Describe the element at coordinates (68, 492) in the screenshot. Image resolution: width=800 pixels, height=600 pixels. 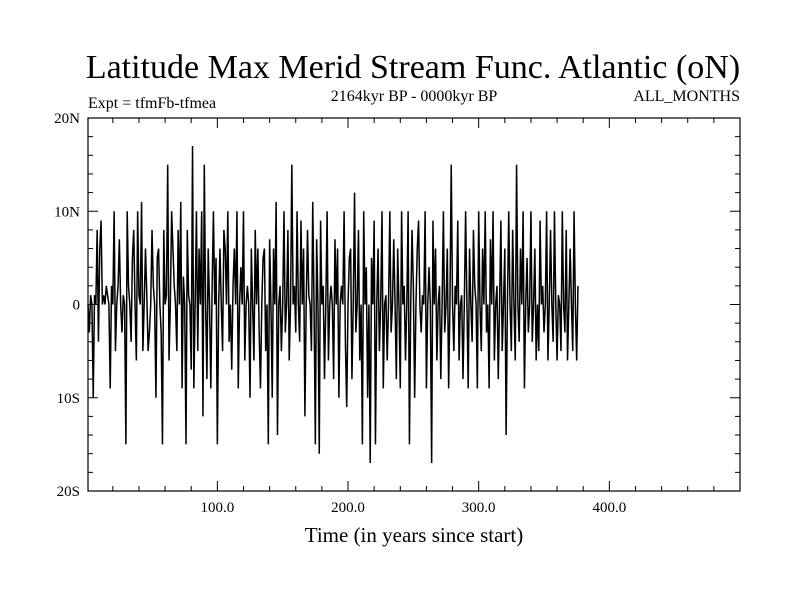
I see `y-tick-label: 20S` at that location.